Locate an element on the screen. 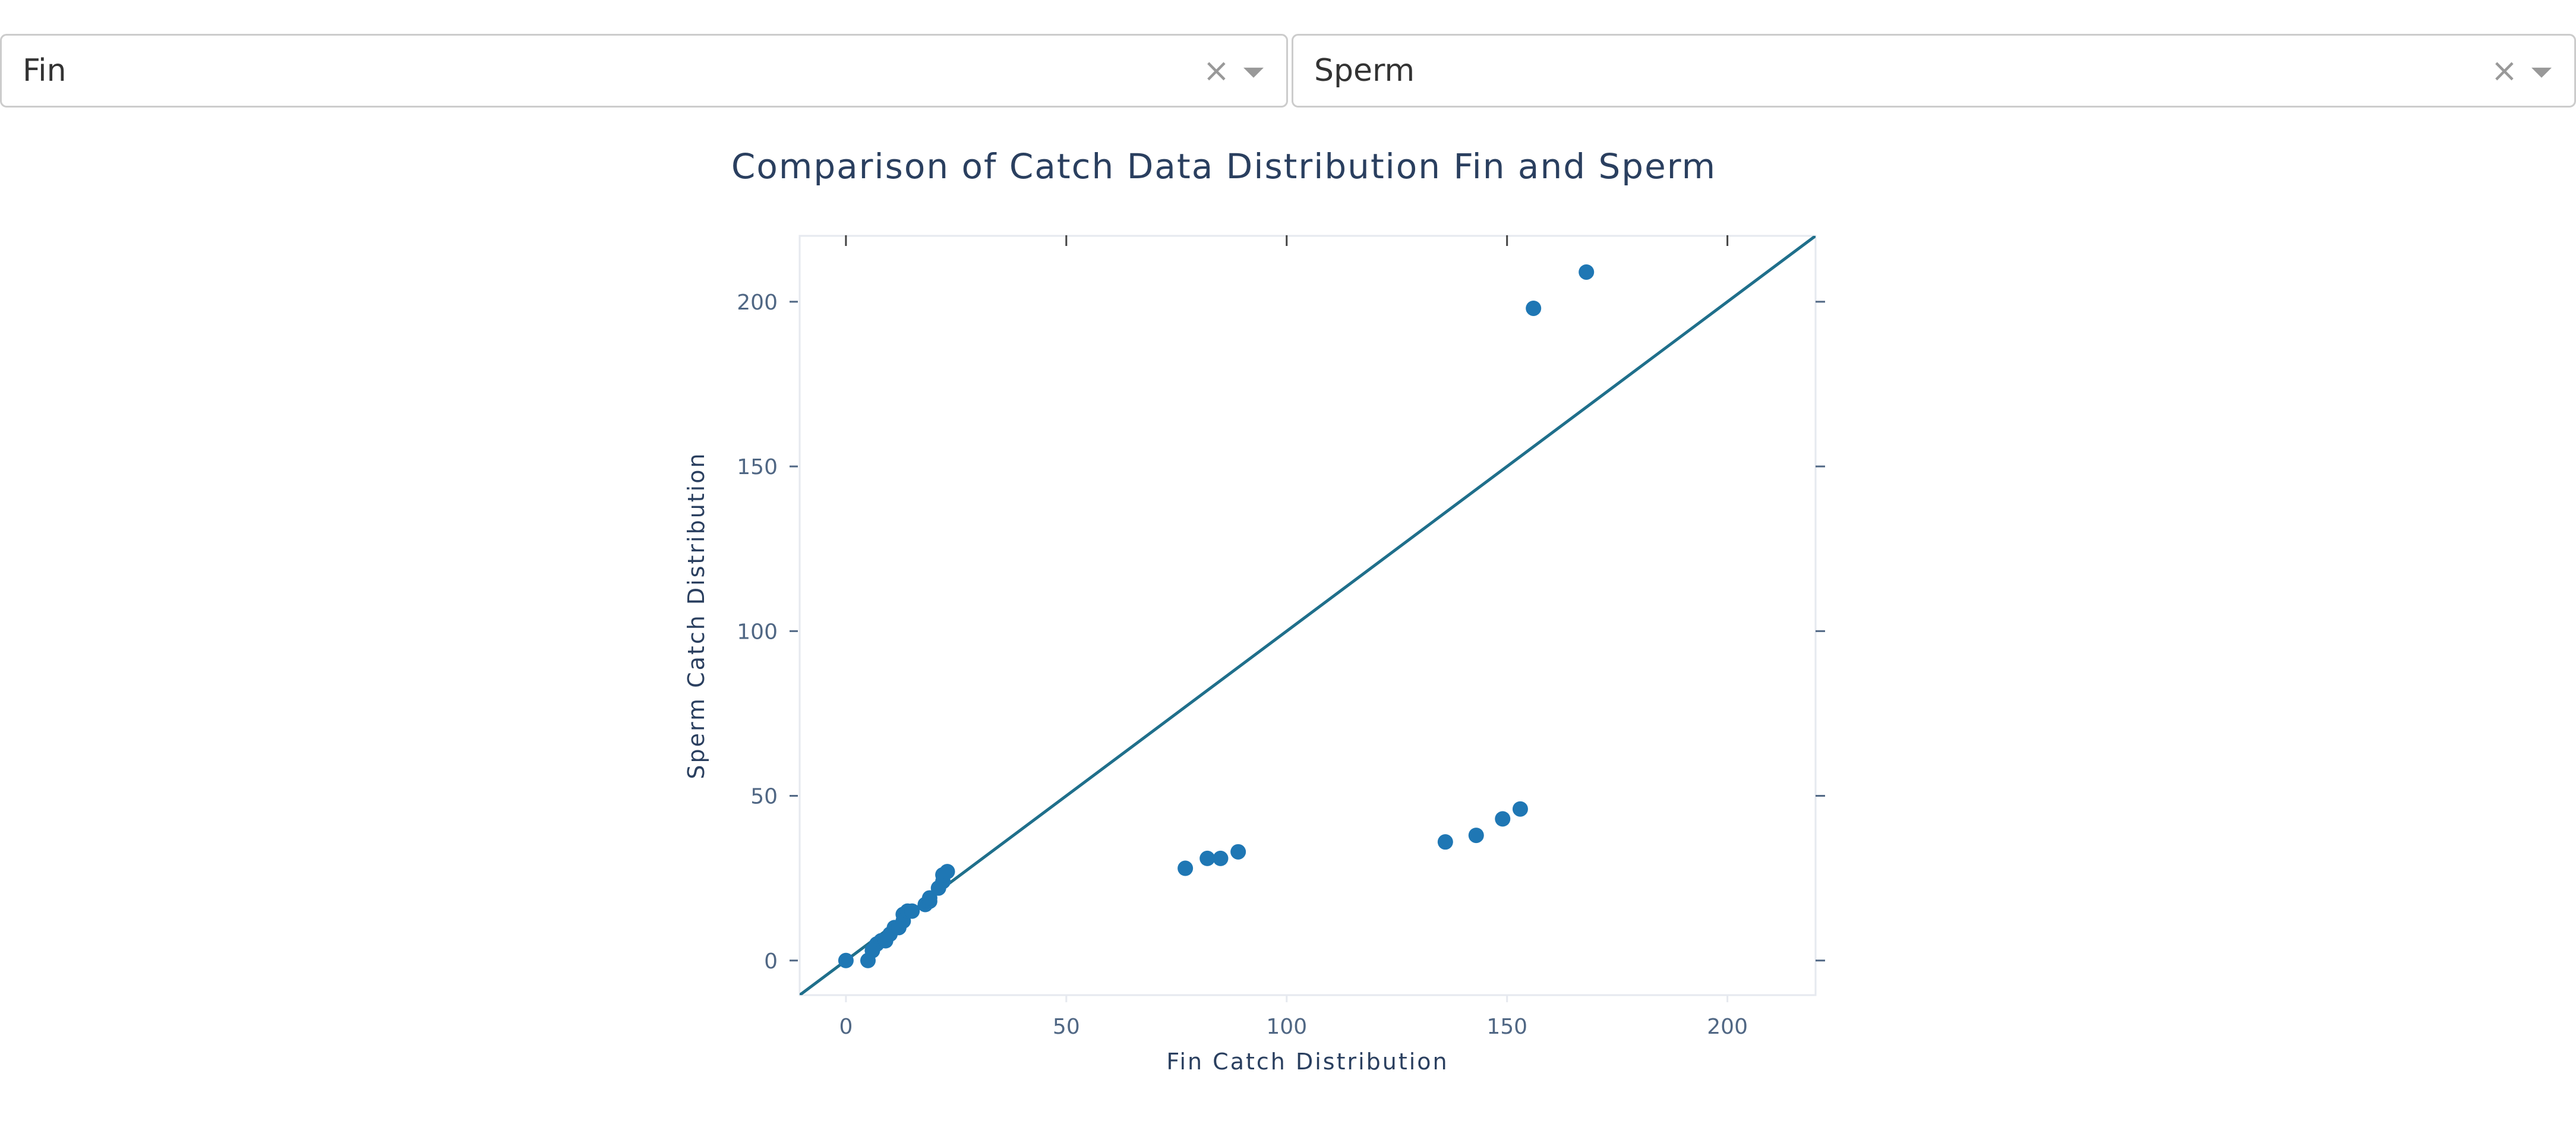 This screenshot has width=2576, height=1127. y-tick-label: 50 is located at coordinates (764, 797).